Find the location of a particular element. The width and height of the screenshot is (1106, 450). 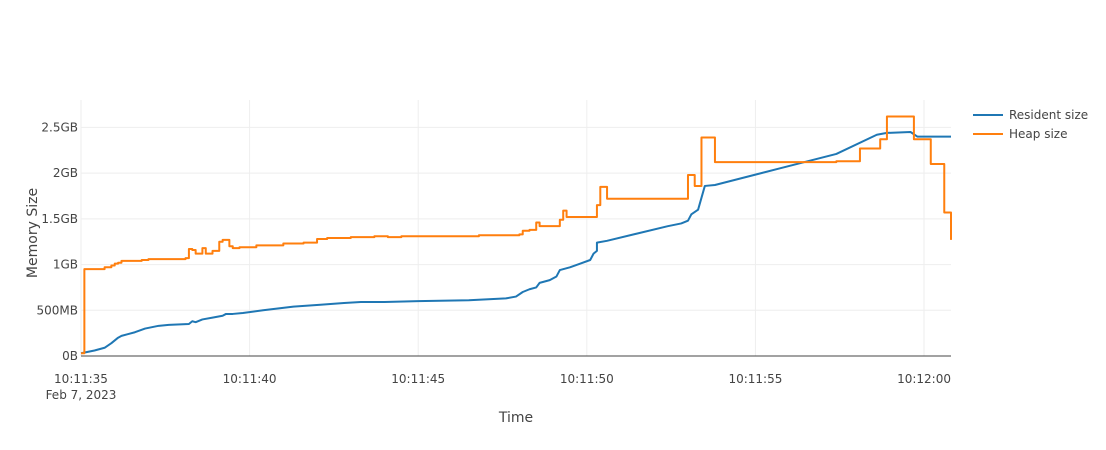

x-tick-label: 10:11:50 is located at coordinates (587, 379).